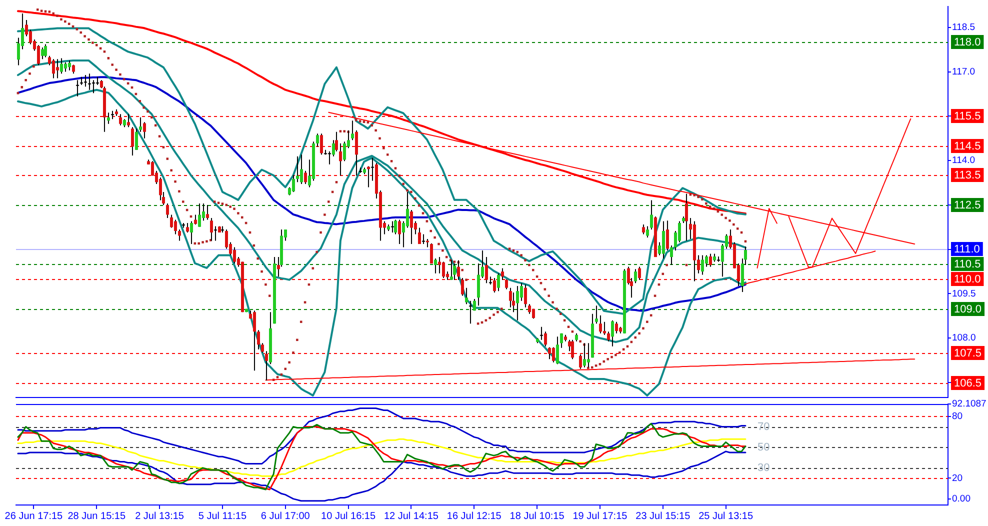 Image resolution: width=988 pixels, height=526 pixels. I want to click on ref-line-label: 50, so click(763, 447).